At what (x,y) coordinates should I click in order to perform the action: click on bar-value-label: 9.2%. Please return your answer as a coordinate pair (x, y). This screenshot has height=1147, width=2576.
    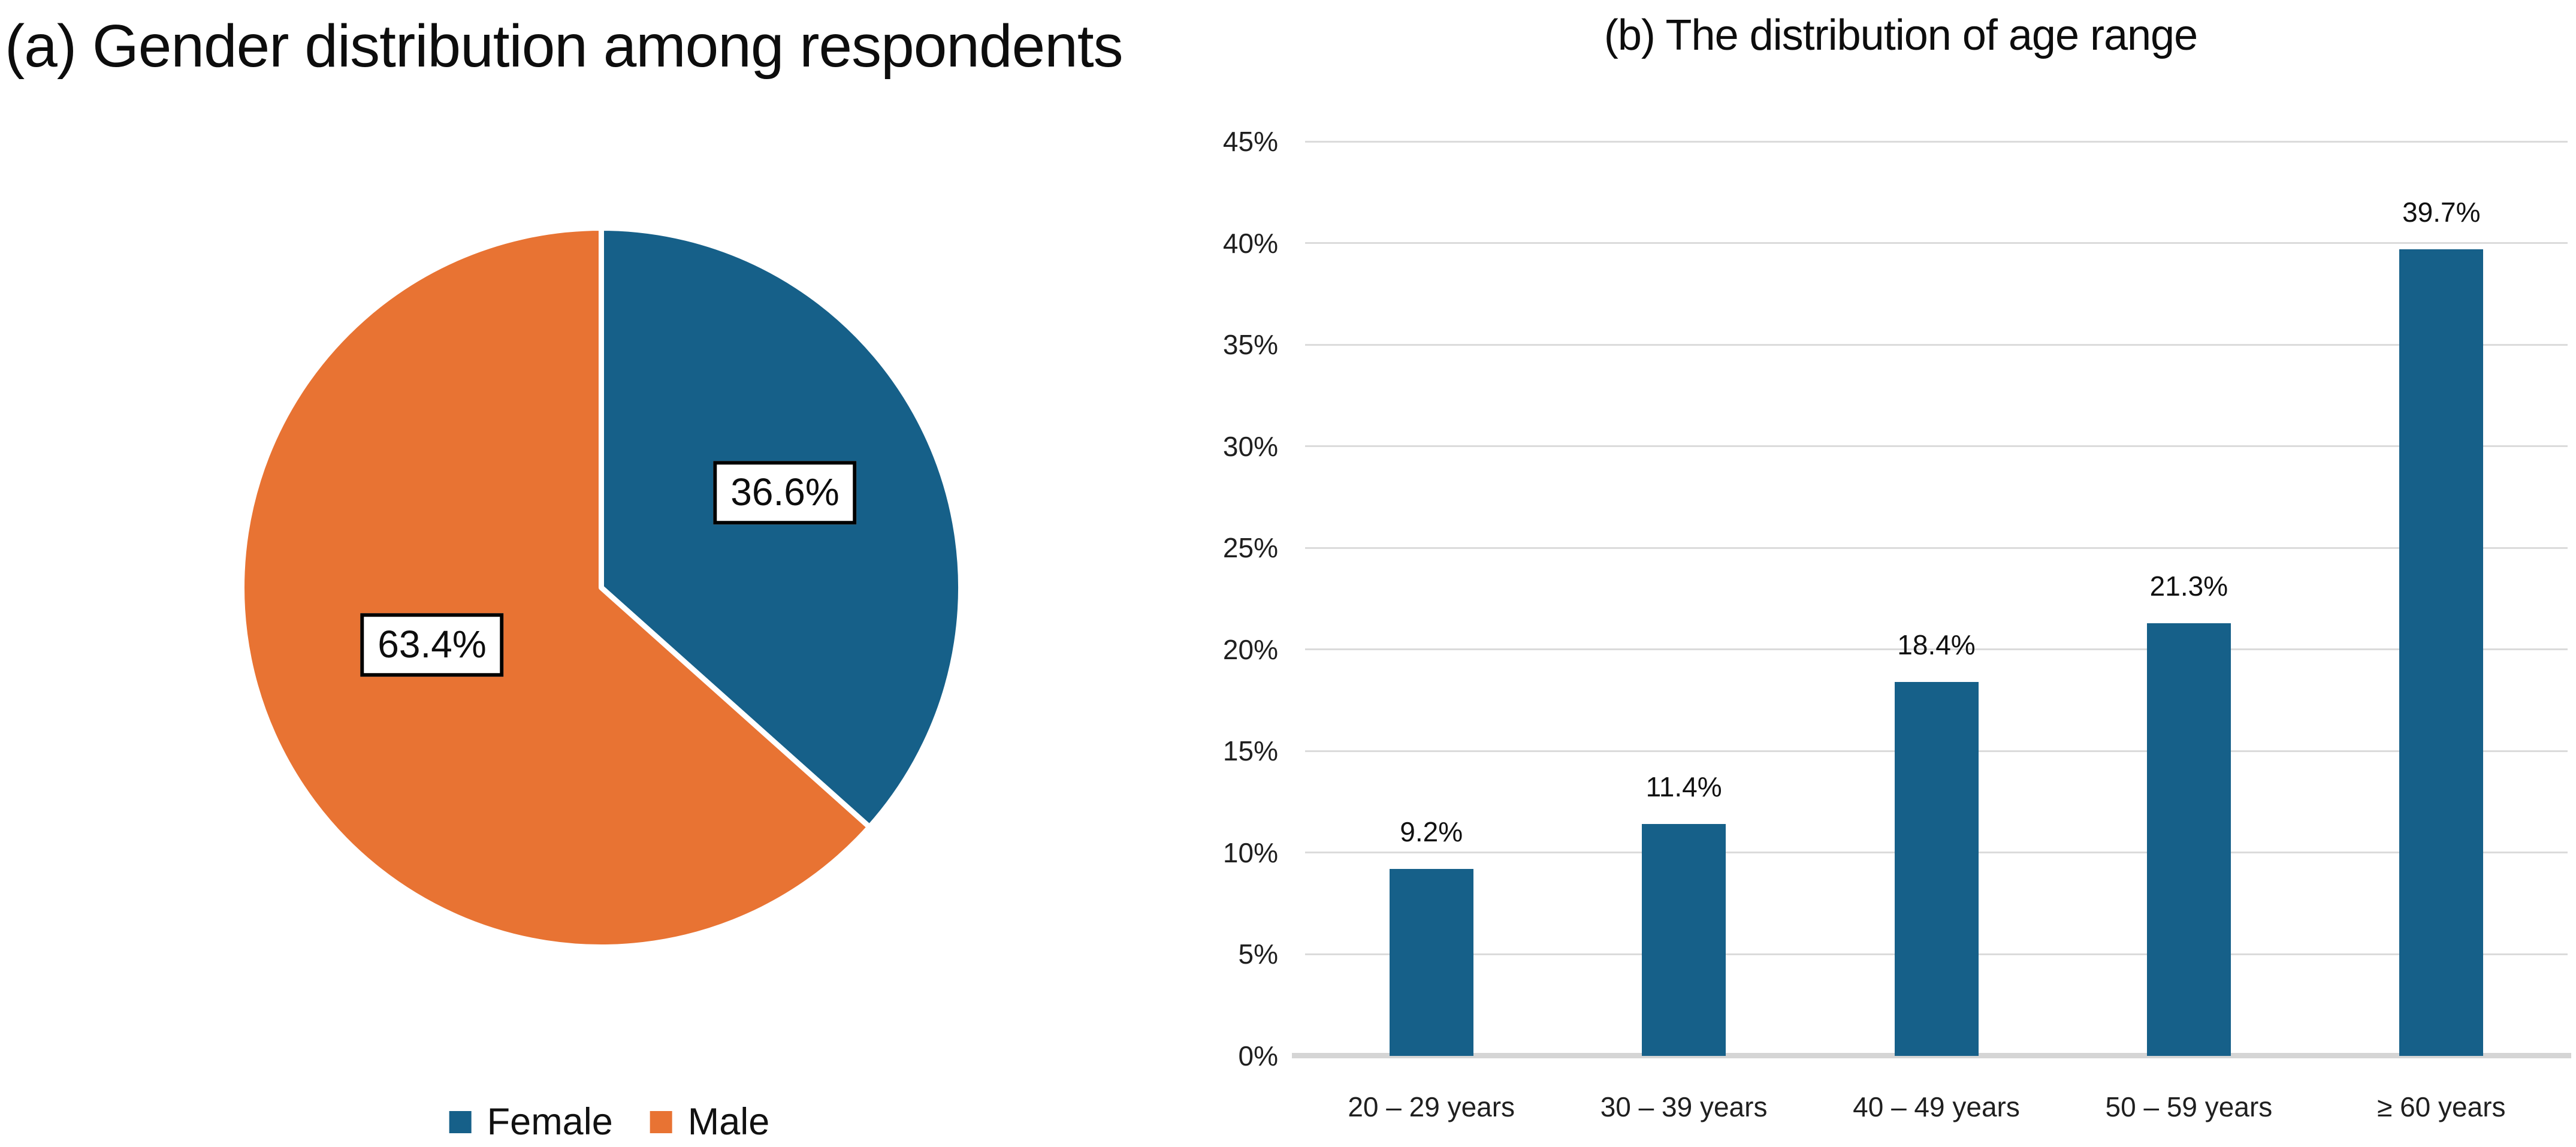
    Looking at the image, I should click on (1432, 832).